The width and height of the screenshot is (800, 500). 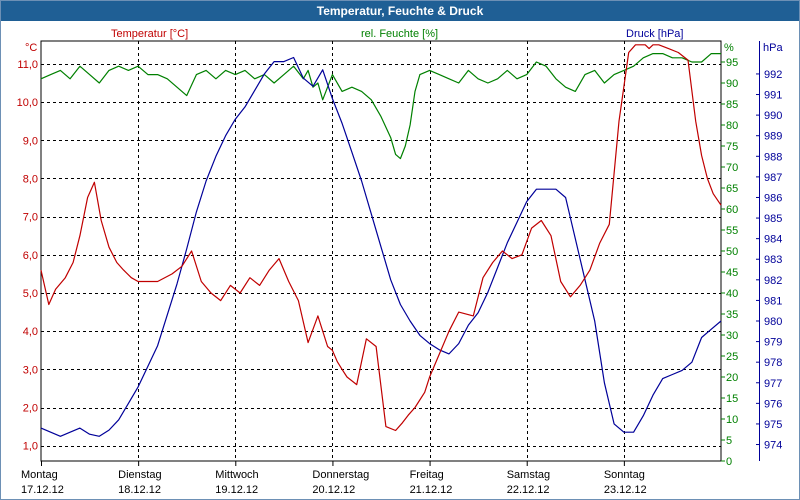 What do you see at coordinates (729, 48) in the screenshot?
I see `humidity-axis-unit: %` at bounding box center [729, 48].